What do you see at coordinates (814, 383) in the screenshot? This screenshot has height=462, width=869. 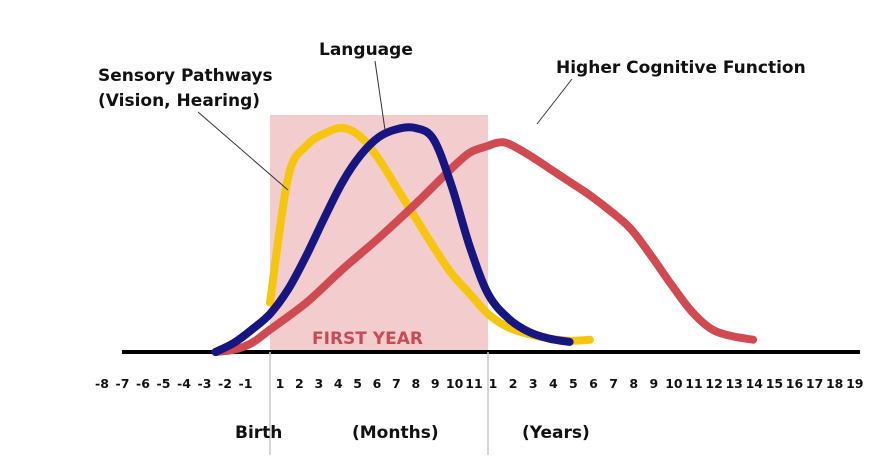 I see `tick-label-year: 17` at bounding box center [814, 383].